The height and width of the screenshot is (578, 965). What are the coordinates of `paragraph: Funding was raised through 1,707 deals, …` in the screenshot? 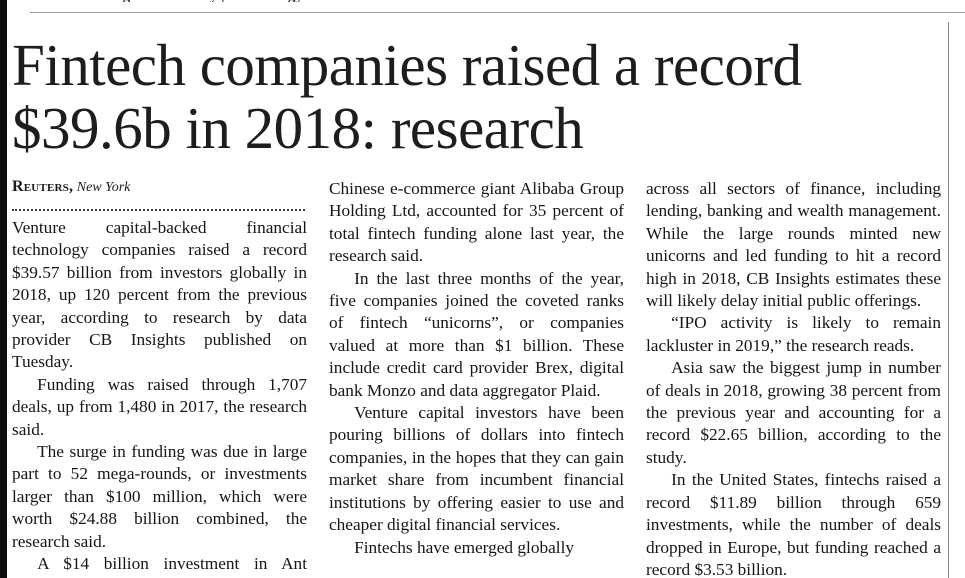 It's located at (159, 406).